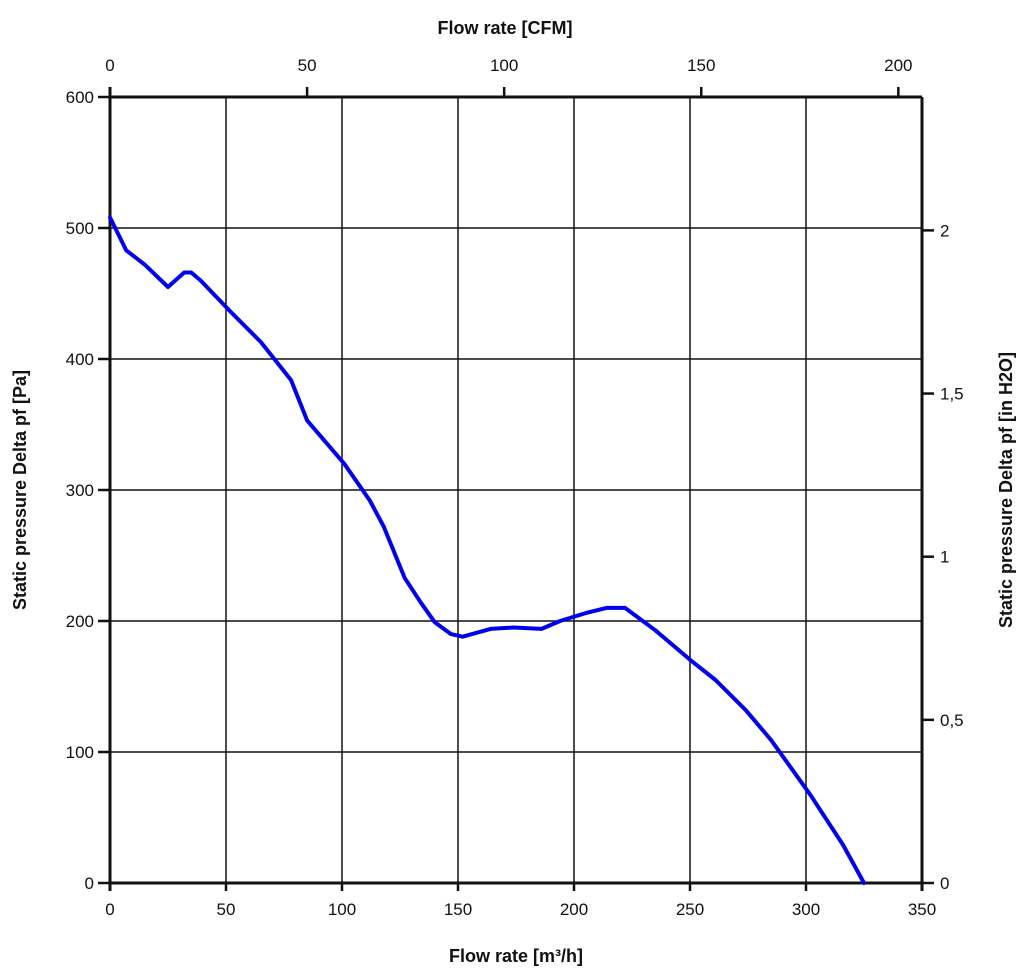 Image resolution: width=1024 pixels, height=978 pixels. I want to click on y-tick-label: 300, so click(80, 490).